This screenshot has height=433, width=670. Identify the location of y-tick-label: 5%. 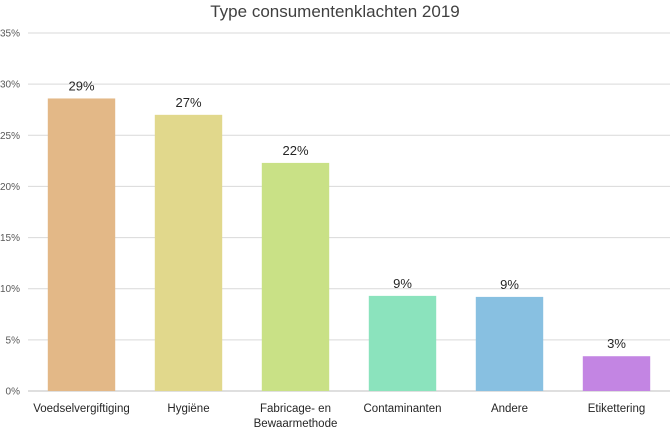
(13, 340).